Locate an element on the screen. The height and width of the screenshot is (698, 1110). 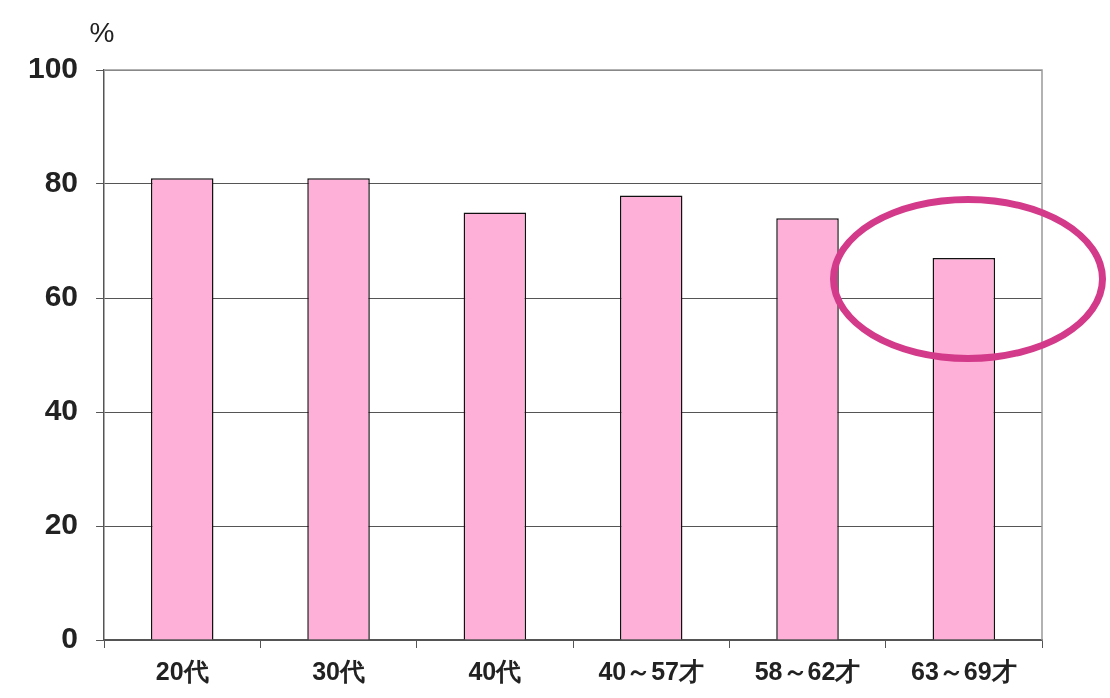
y-tick-label: 80 is located at coordinates (61, 182).